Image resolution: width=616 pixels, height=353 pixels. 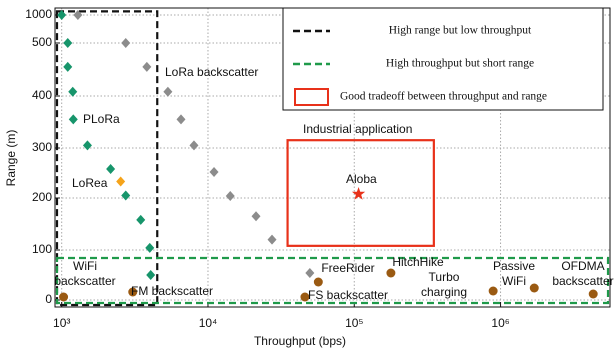 I want to click on point-label: HitchHike, so click(x=418, y=262).